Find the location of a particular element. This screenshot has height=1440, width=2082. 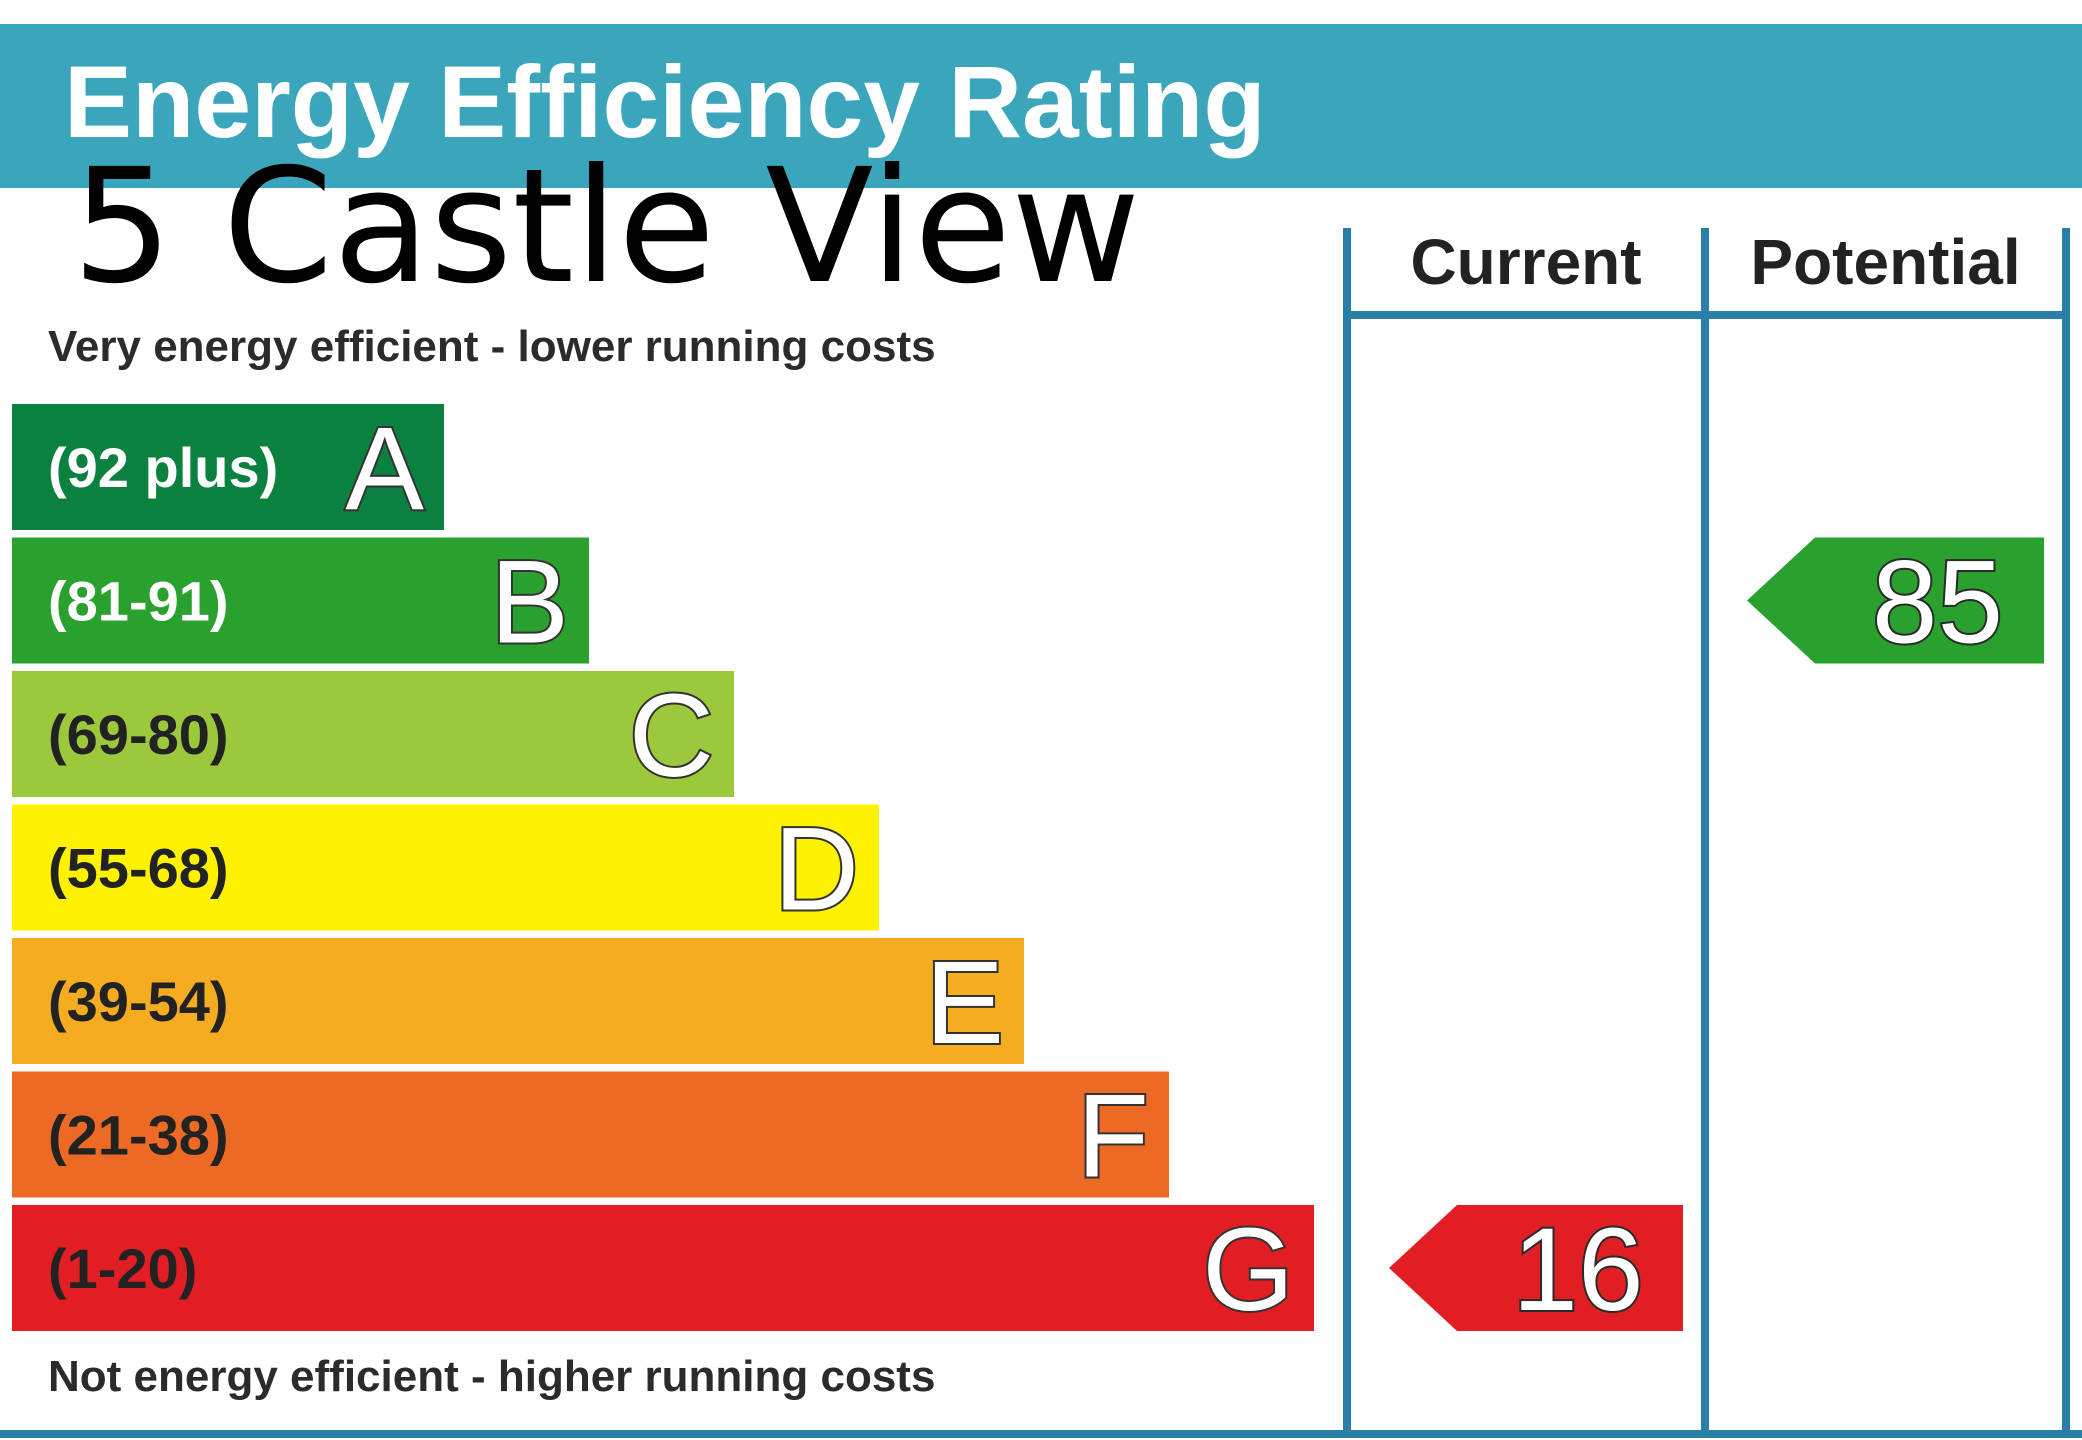

header-bar is located at coordinates (1041, 106).